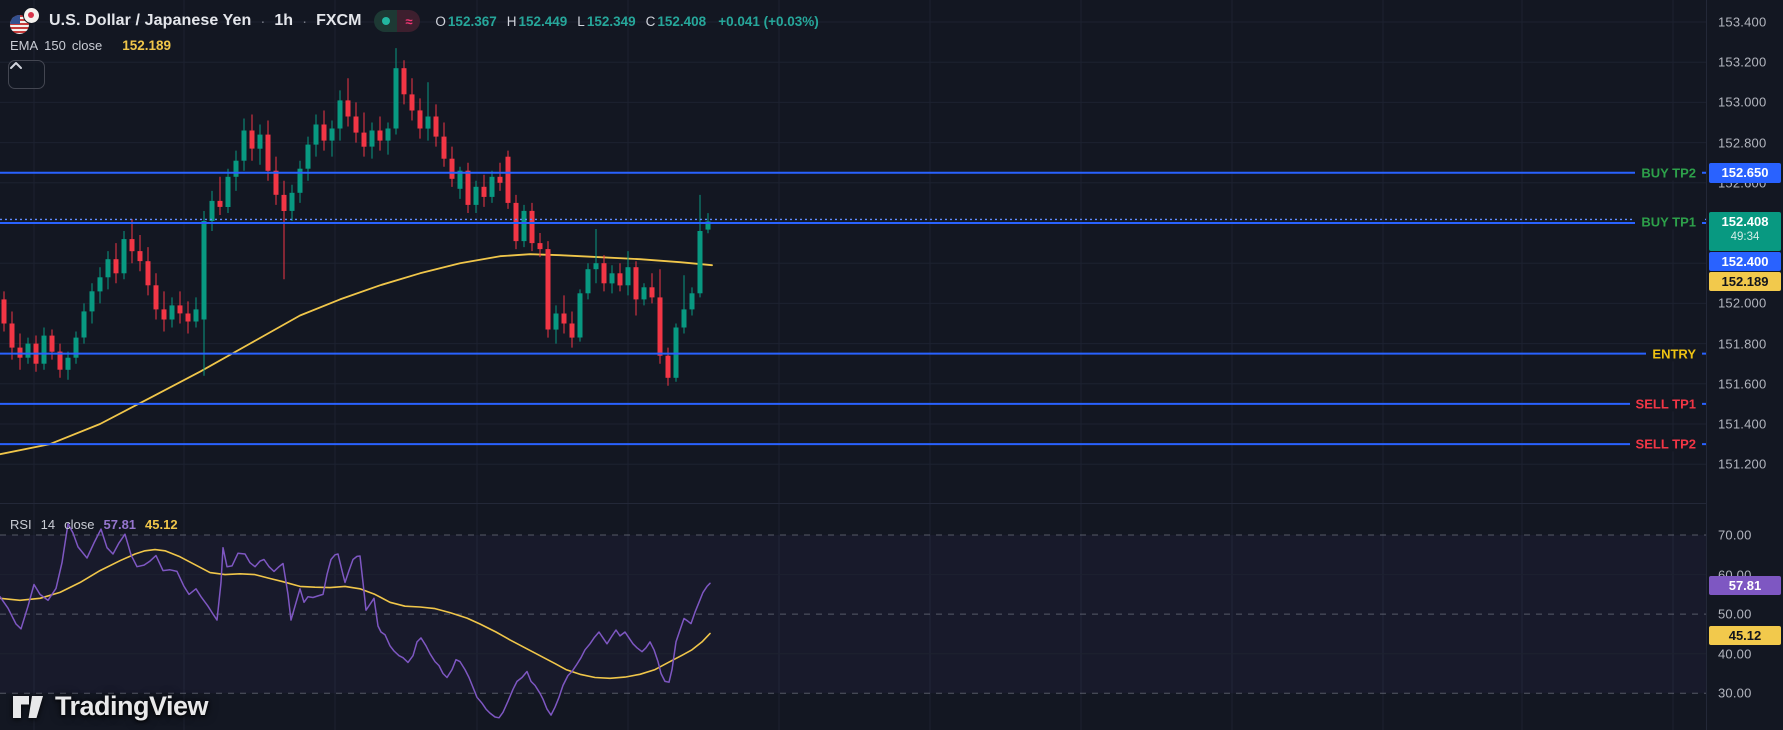 The image size is (1783, 730). Describe the element at coordinates (1742, 102) in the screenshot. I see `price-axis-tick: 153.000` at that location.